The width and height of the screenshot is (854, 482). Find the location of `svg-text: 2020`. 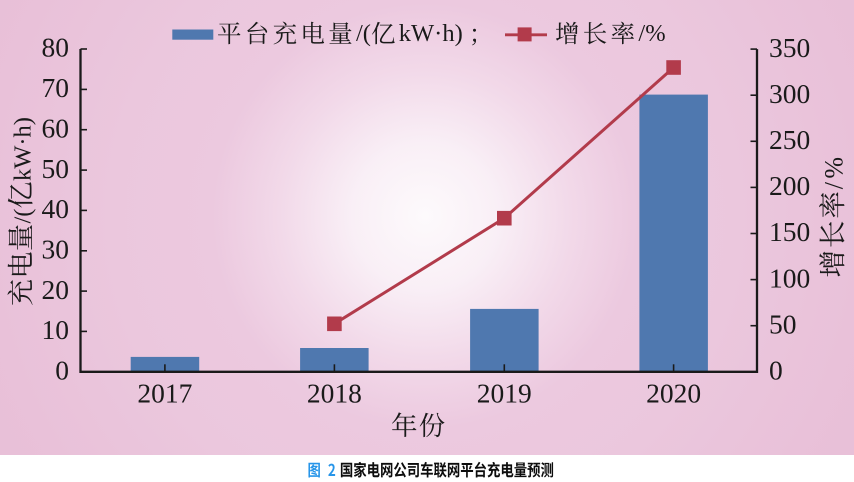

svg-text: 2020 is located at coordinates (673, 392).